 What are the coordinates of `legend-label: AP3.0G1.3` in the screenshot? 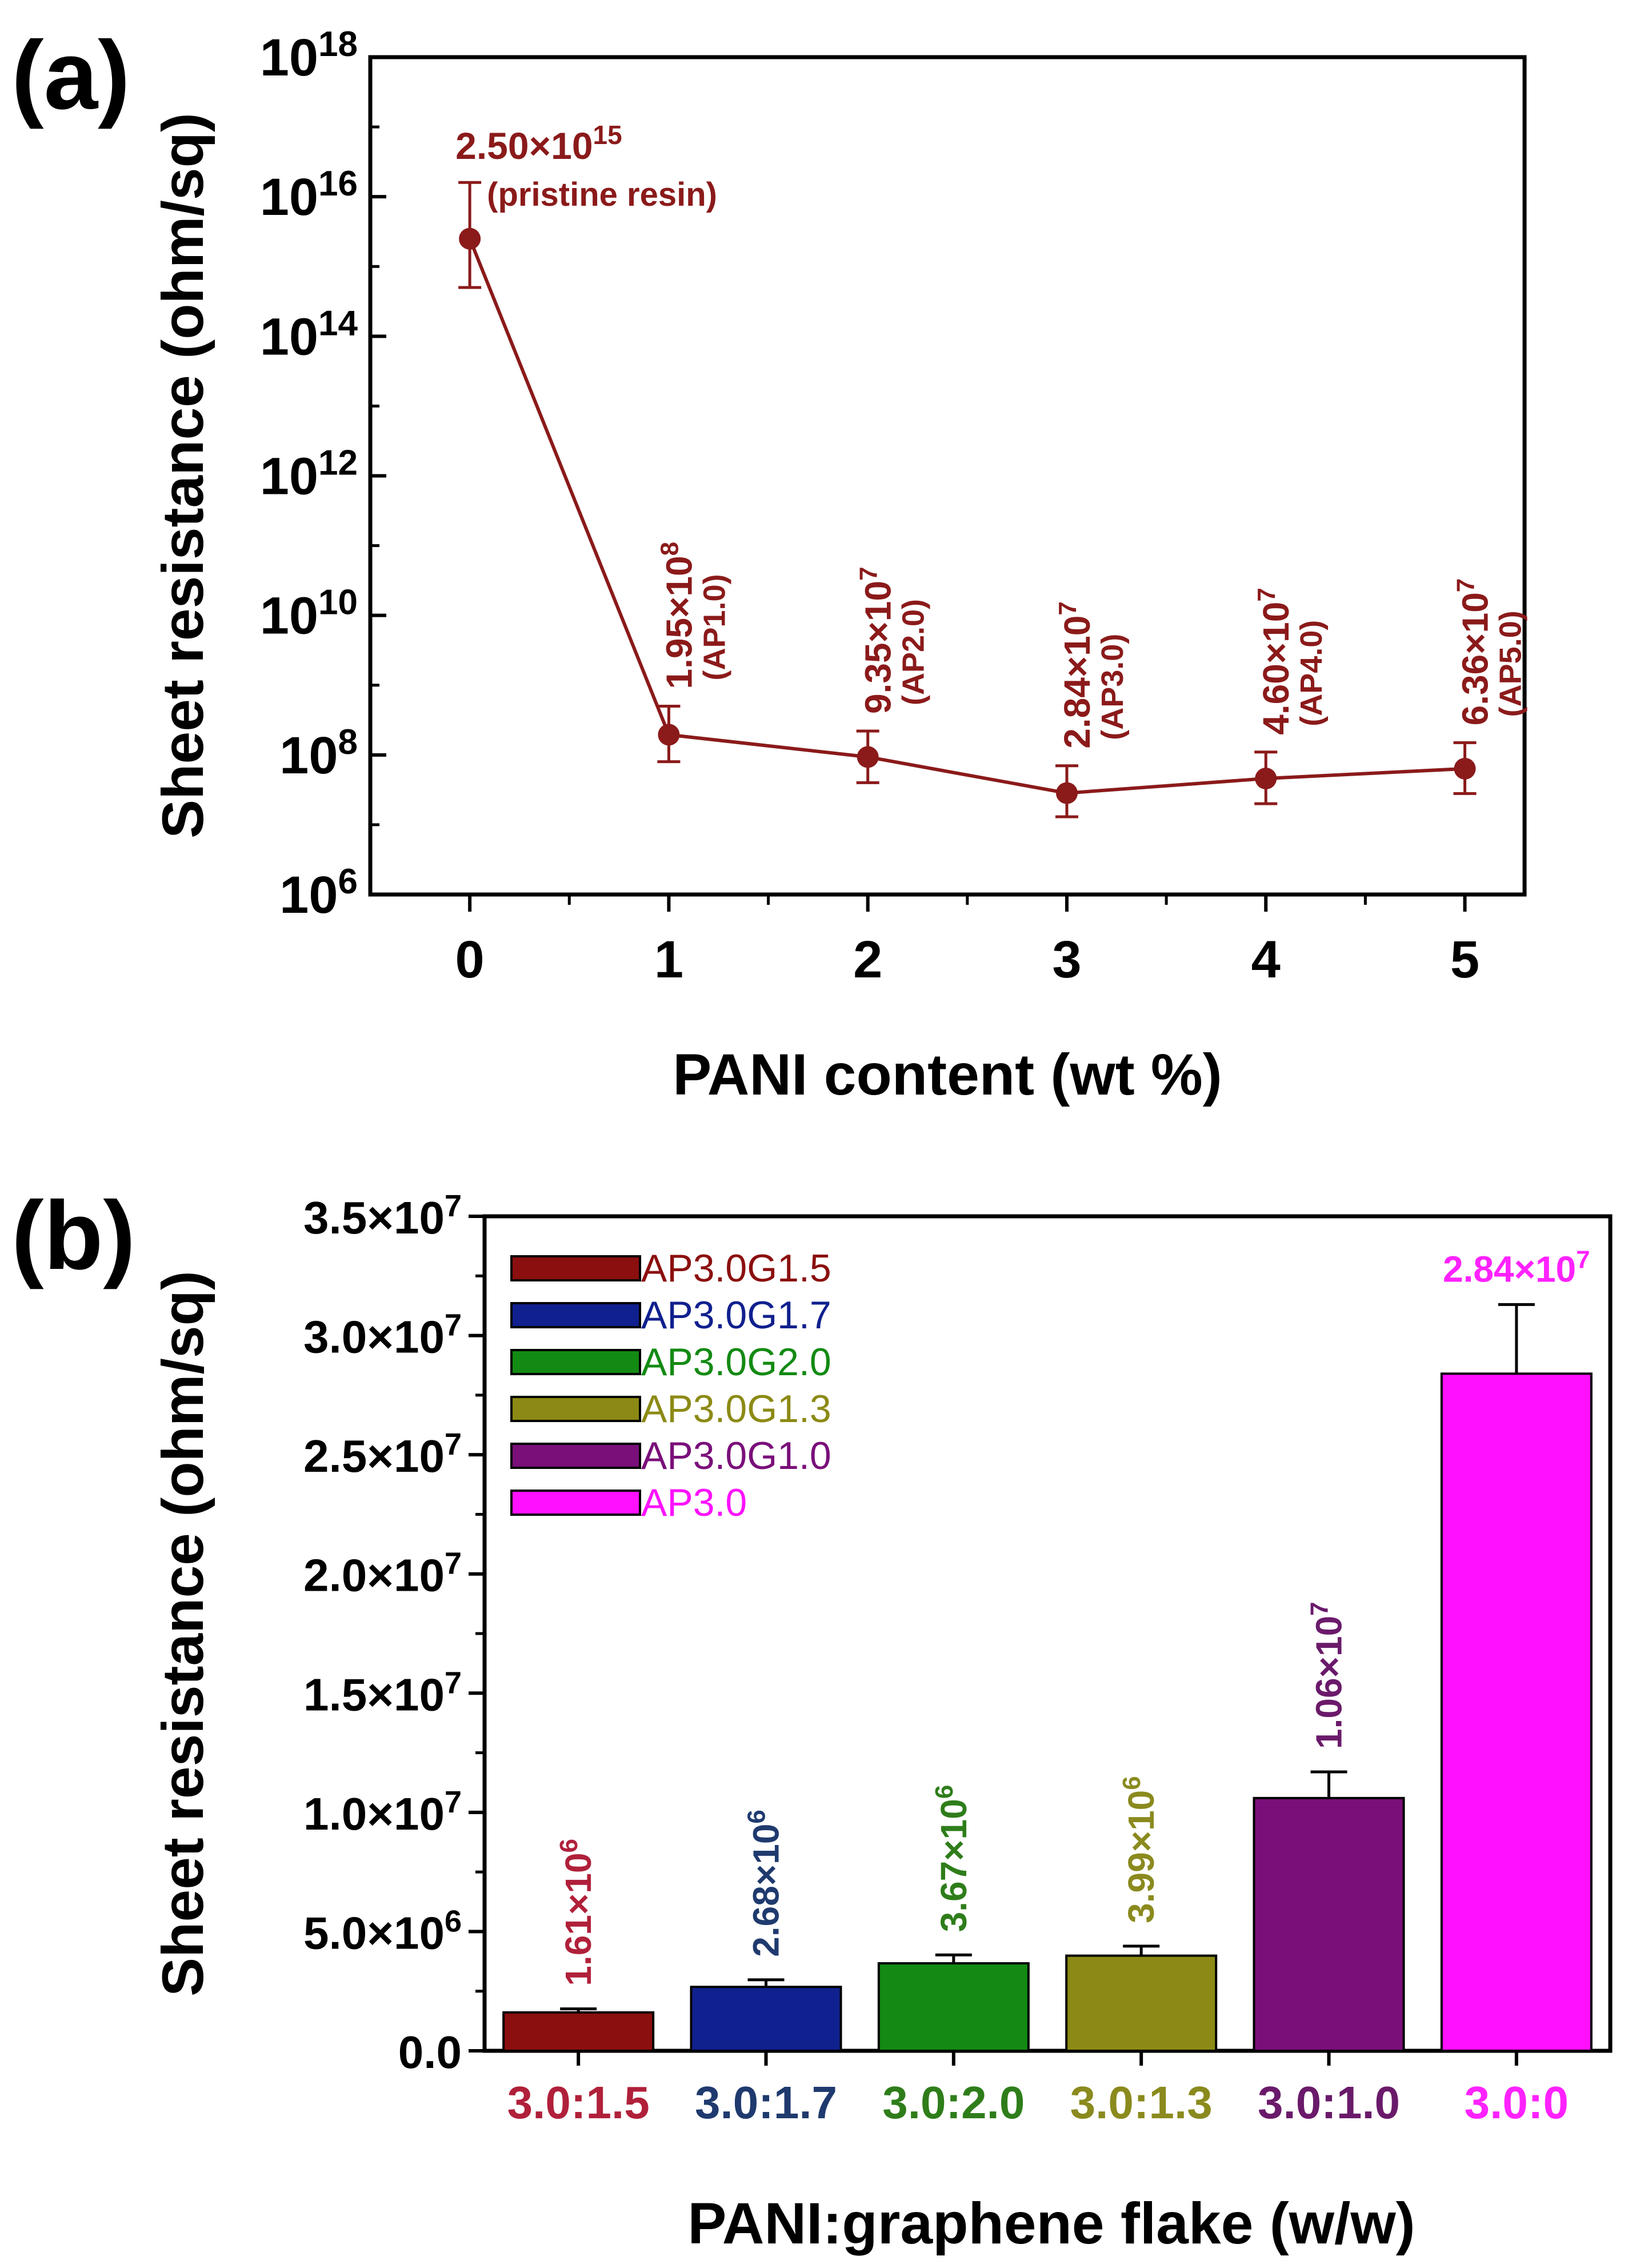 It's located at (736, 1409).